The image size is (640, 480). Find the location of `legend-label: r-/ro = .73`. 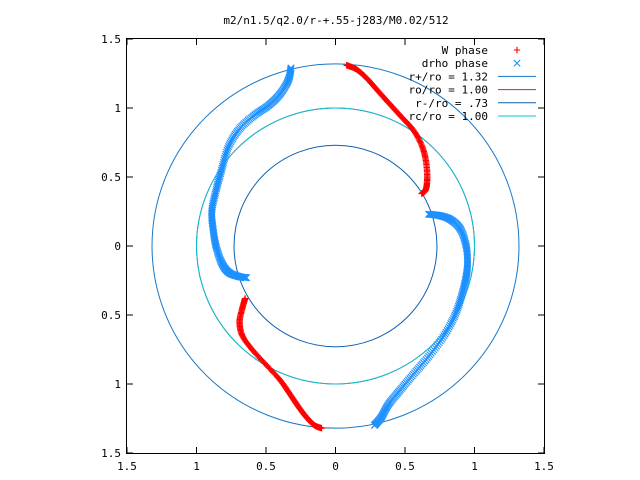

legend-label: r-/ro = .73 is located at coordinates (451, 103).